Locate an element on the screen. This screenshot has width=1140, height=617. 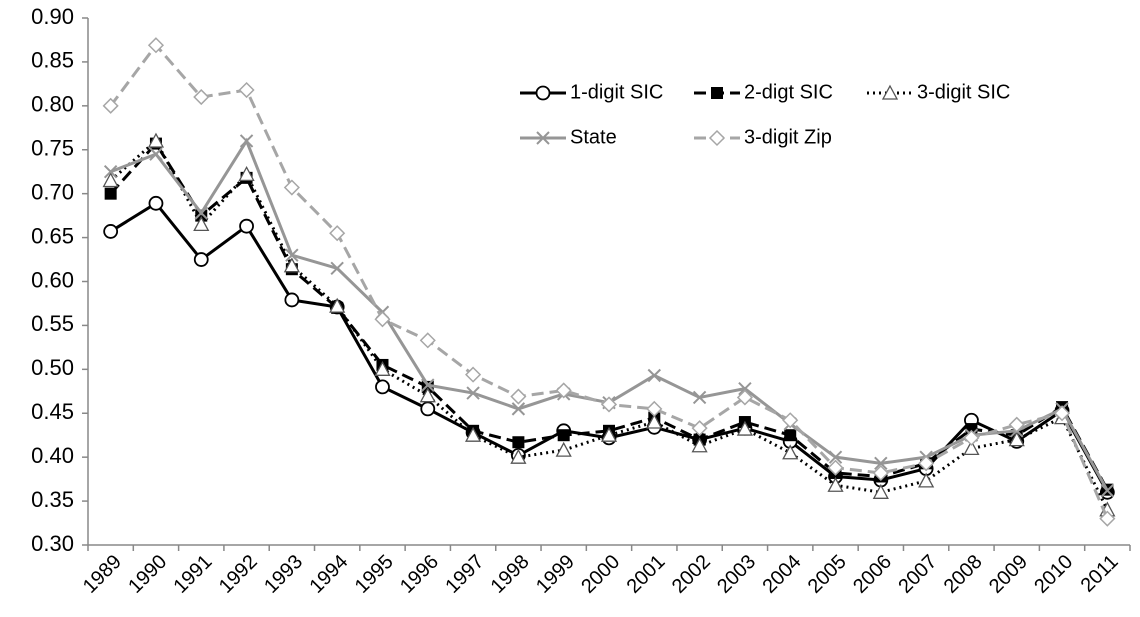
x-tick-label: 1996 is located at coordinates (419, 574).